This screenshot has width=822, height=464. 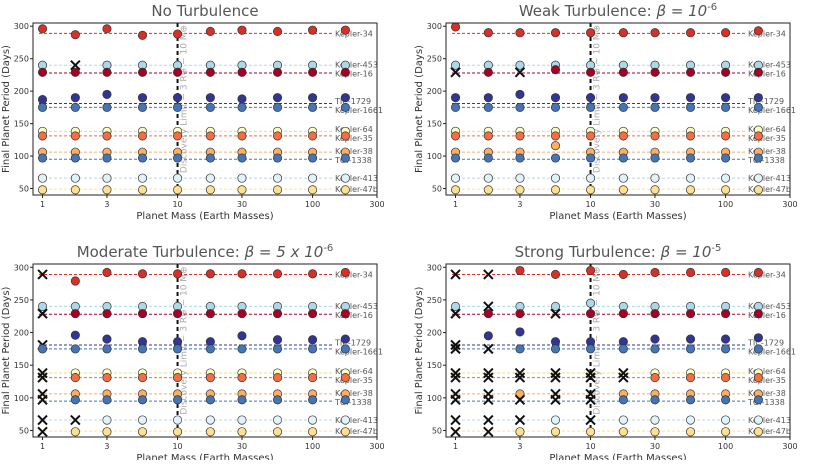 I want to click on legend-label: Kepler-453, so click(x=356, y=65).